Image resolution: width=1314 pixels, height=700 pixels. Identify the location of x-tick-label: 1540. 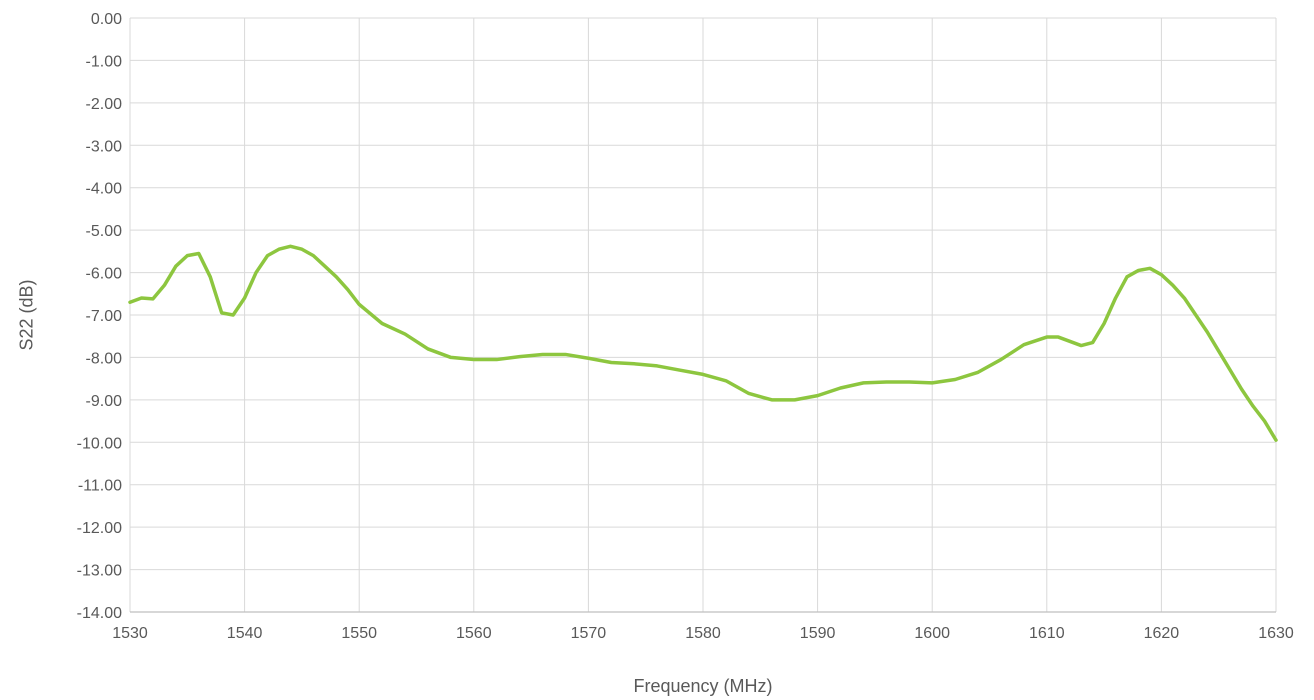
(245, 633).